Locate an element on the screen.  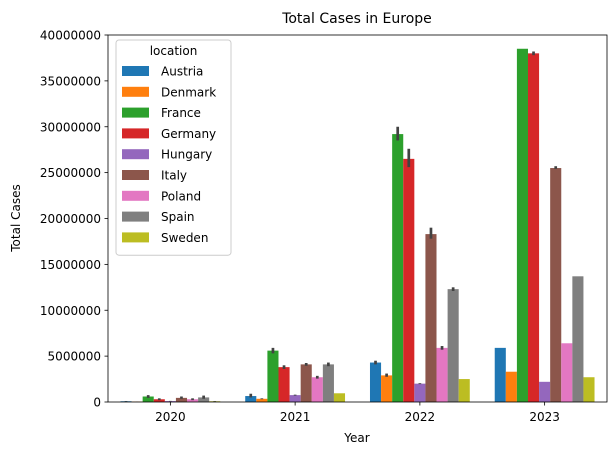
bar-spain-2020 is located at coordinates (204, 399).